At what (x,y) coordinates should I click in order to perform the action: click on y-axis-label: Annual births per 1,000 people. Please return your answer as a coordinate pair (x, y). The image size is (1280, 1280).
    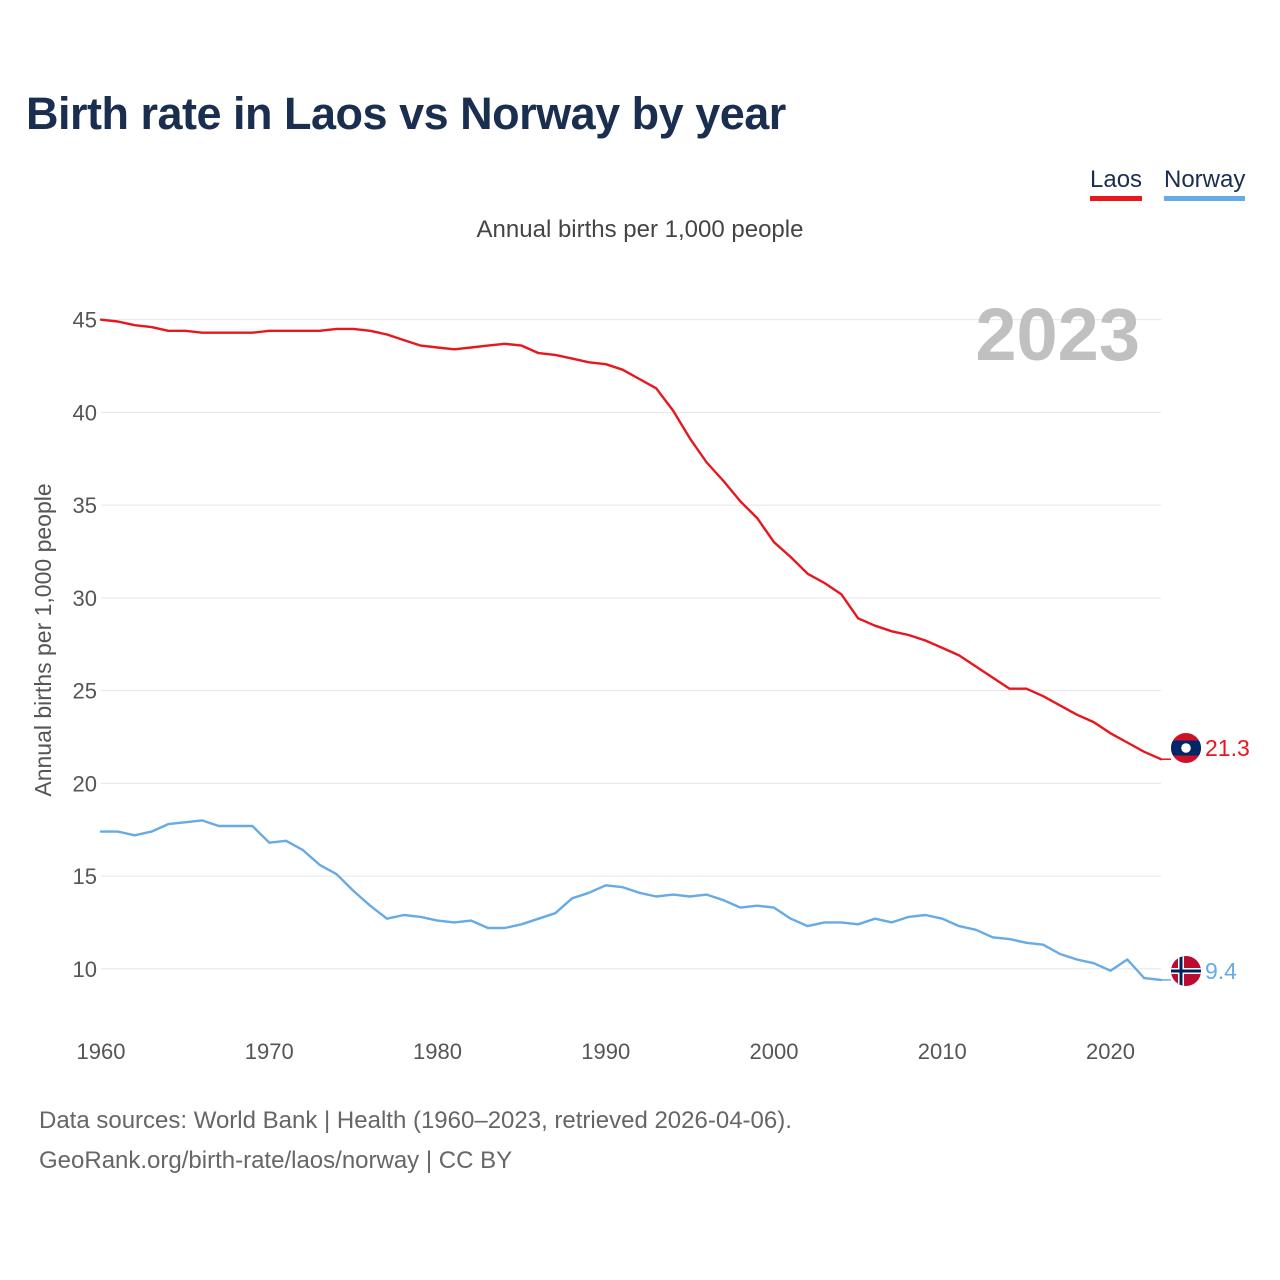
    Looking at the image, I should click on (43, 639).